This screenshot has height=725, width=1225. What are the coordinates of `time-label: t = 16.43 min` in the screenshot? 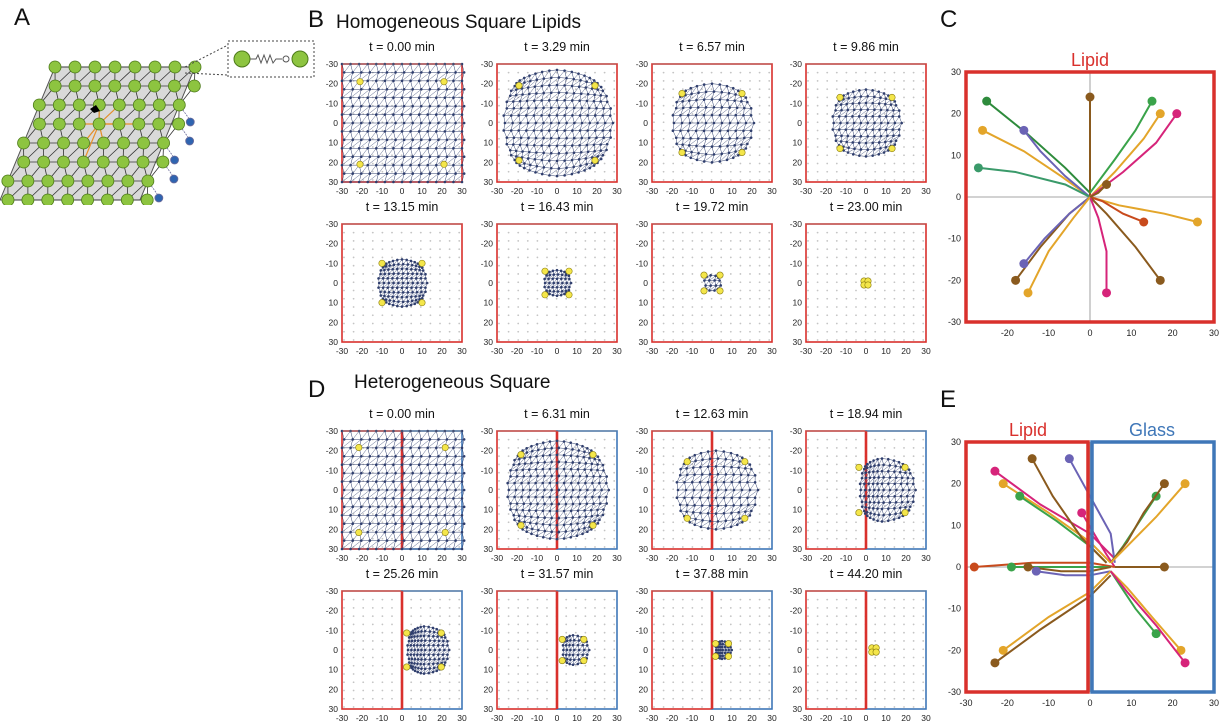 It's located at (557, 207).